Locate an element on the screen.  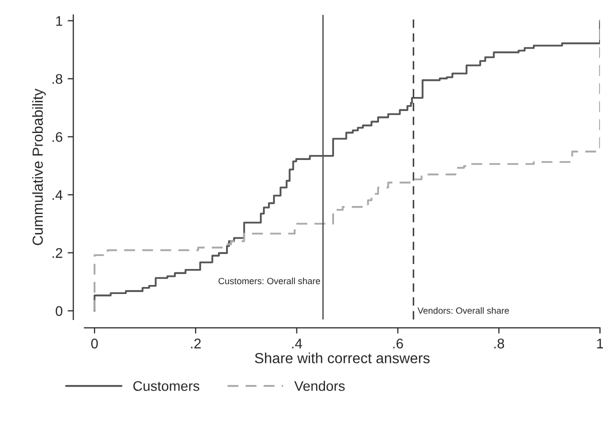
ref-line-label: Vendors: Overall share is located at coordinates (463, 310).